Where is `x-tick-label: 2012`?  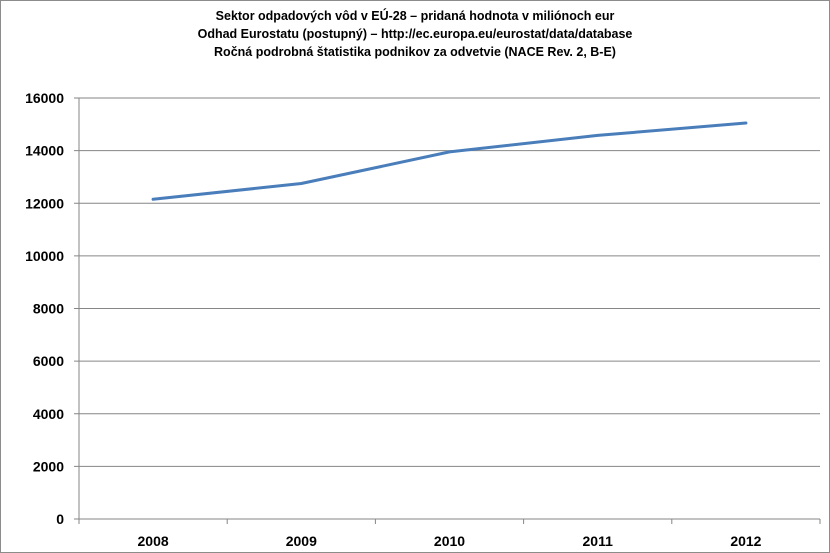 x-tick-label: 2012 is located at coordinates (745, 541).